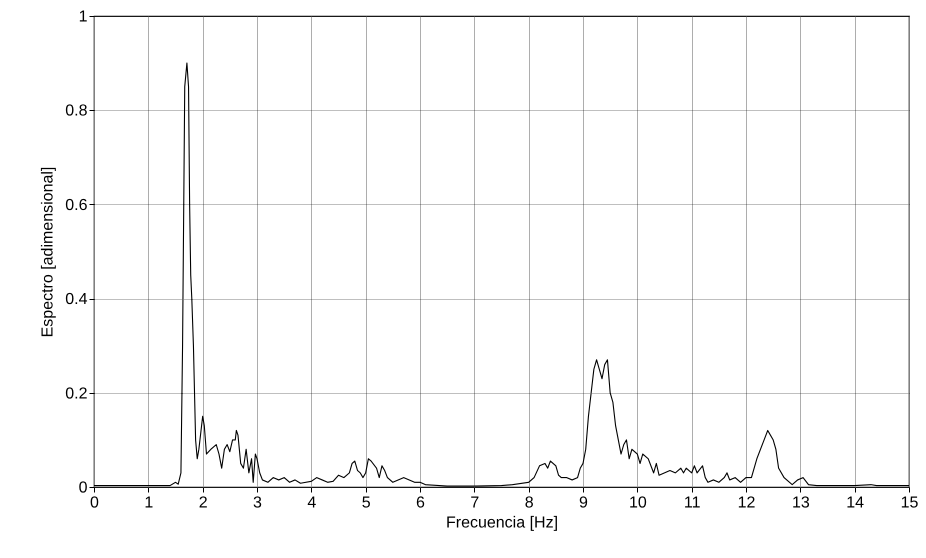 The width and height of the screenshot is (926, 558). Describe the element at coordinates (421, 503) in the screenshot. I see `x-tick-label: 6` at that location.